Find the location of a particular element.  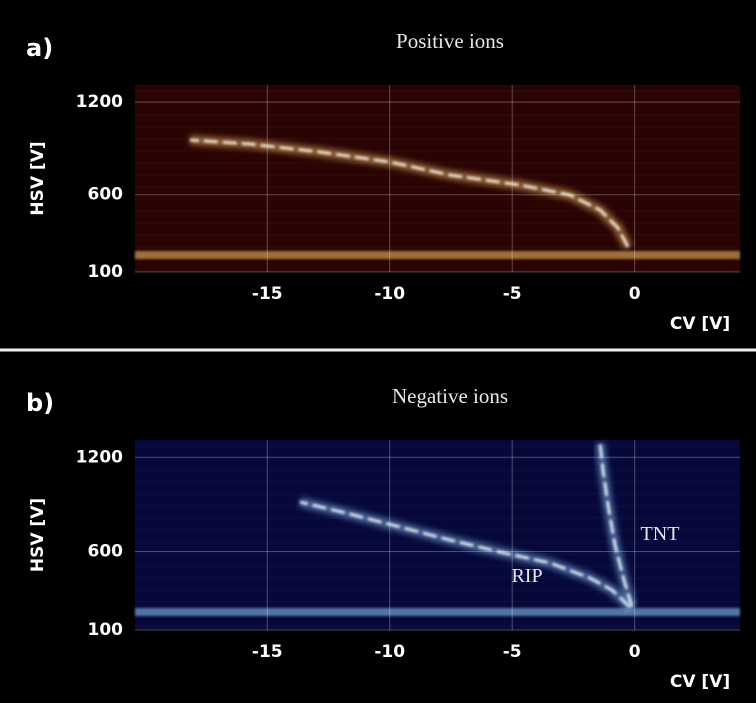

panel-label: a) is located at coordinates (39, 48).